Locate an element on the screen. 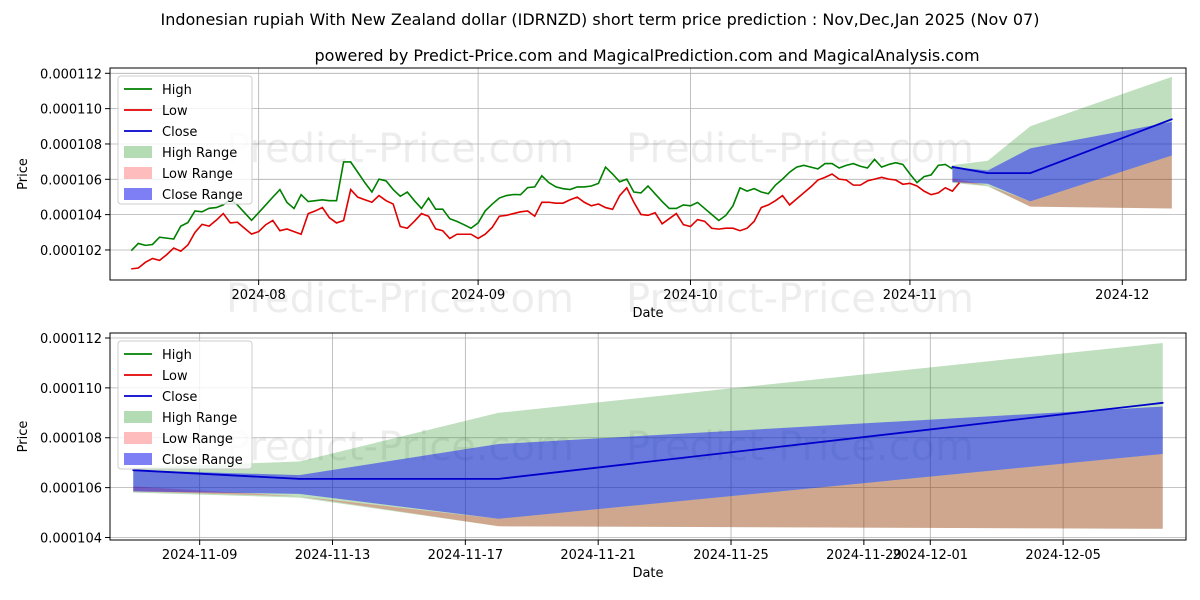 The width and height of the screenshot is (1200, 600). panel1-watermark-1-1: Predict-Price.com is located at coordinates (800, 299).